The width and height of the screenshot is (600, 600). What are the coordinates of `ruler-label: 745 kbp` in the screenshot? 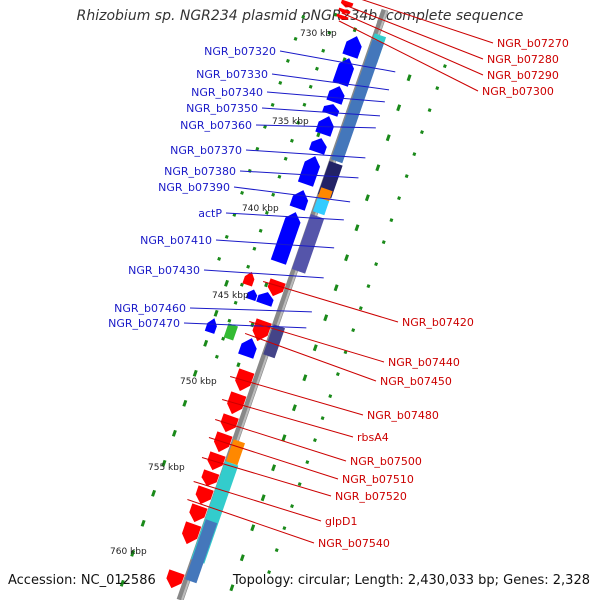 It's located at (230, 296).